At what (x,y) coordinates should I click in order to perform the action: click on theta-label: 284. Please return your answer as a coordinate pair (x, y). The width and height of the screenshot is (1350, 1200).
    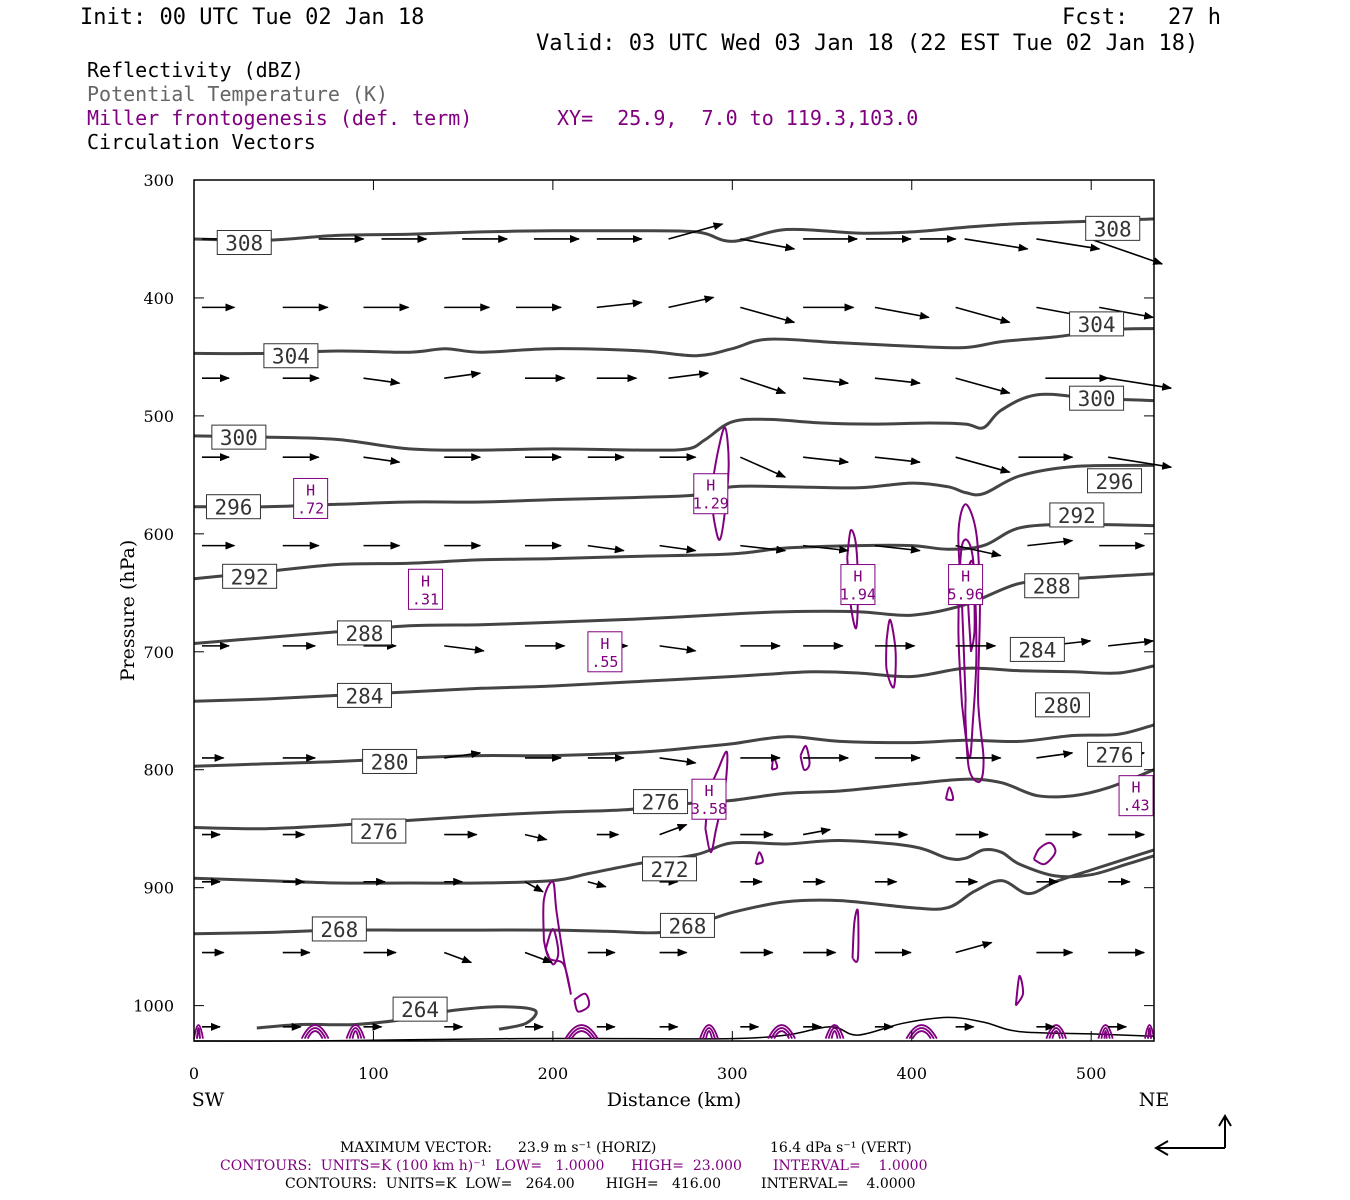
    Looking at the image, I should click on (364, 696).